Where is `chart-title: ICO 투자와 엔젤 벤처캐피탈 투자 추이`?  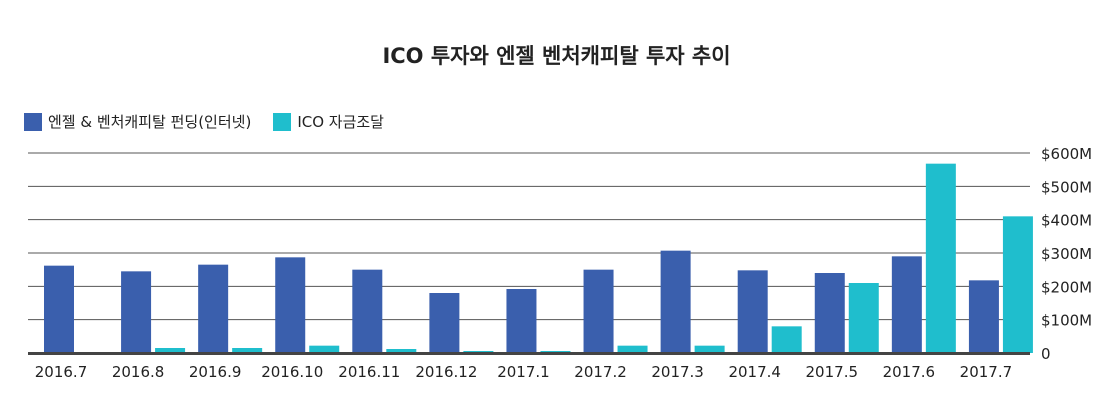
chart-title: ICO 투자와 엔젤 벤처캐피탈 투자 추이 is located at coordinates (556, 56).